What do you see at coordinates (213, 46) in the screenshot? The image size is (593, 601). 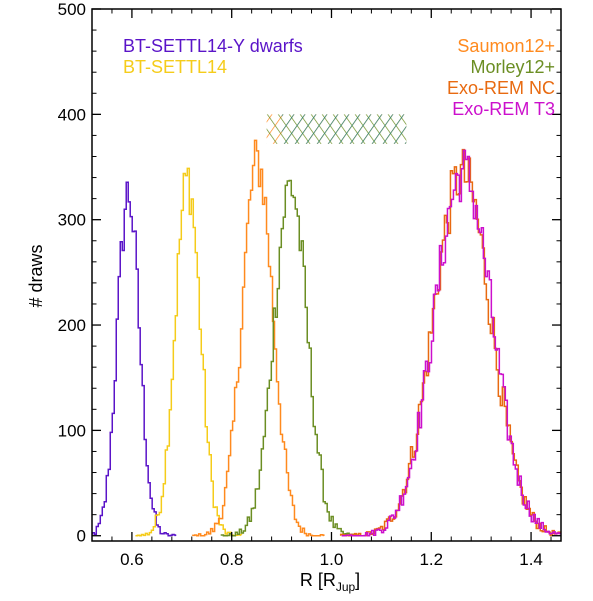 I see `legend-entry-bt-settl14-y-dwarfs: BT-SETTL14-Y dwarfs` at bounding box center [213, 46].